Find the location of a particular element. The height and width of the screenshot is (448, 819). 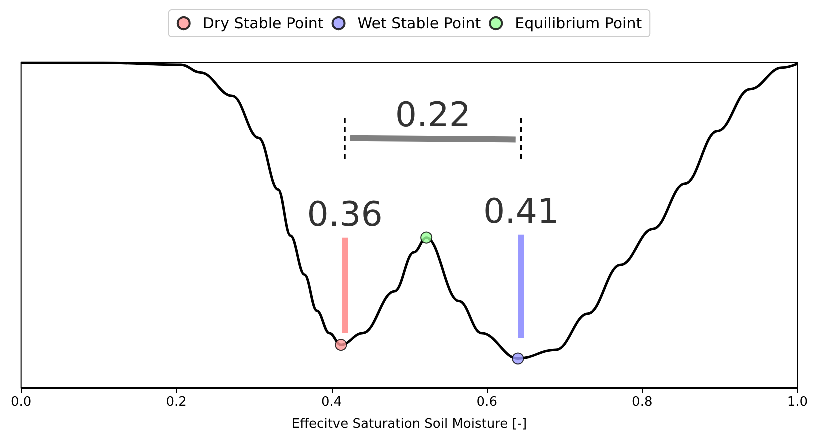

x-tick-label: 0.4 is located at coordinates (332, 402).